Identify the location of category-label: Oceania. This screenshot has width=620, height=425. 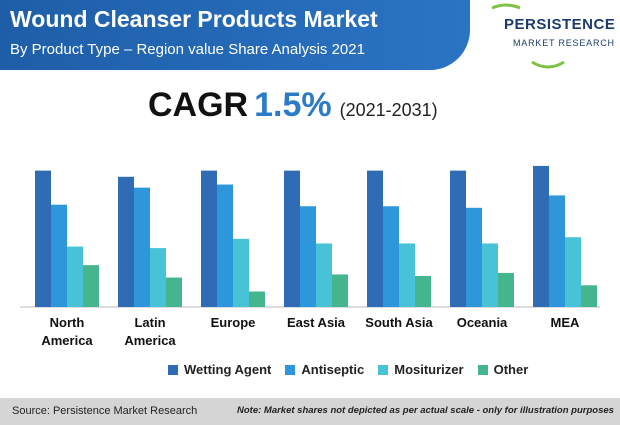
(482, 322).